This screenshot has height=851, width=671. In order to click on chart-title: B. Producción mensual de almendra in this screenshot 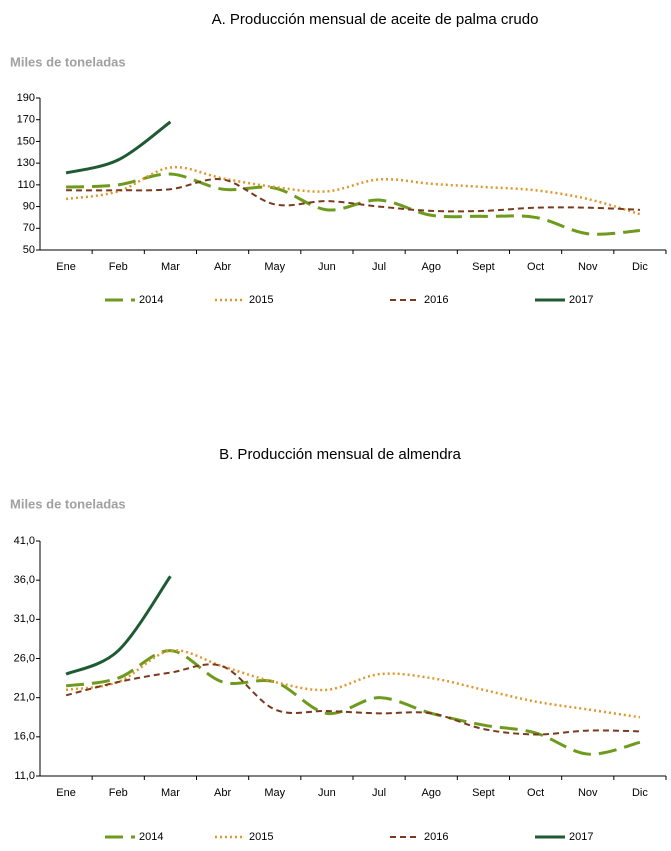, I will do `click(340, 454)`.